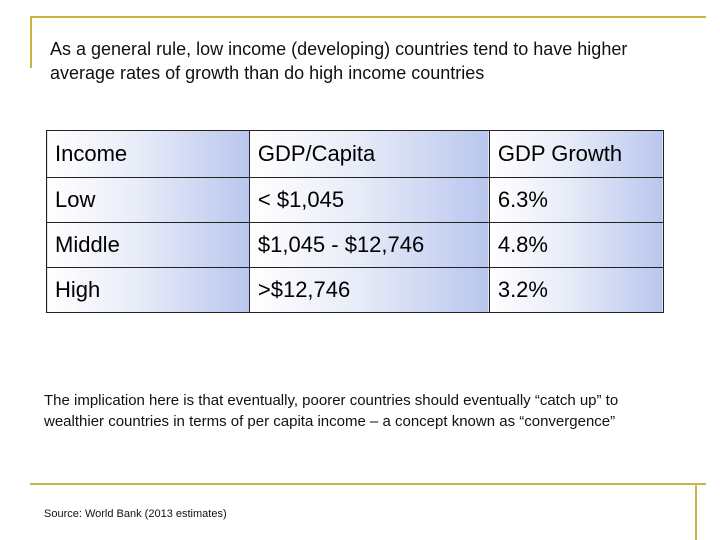 The image size is (720, 540). I want to click on source-note: Source: World Bank (2013 estimates), so click(135, 514).